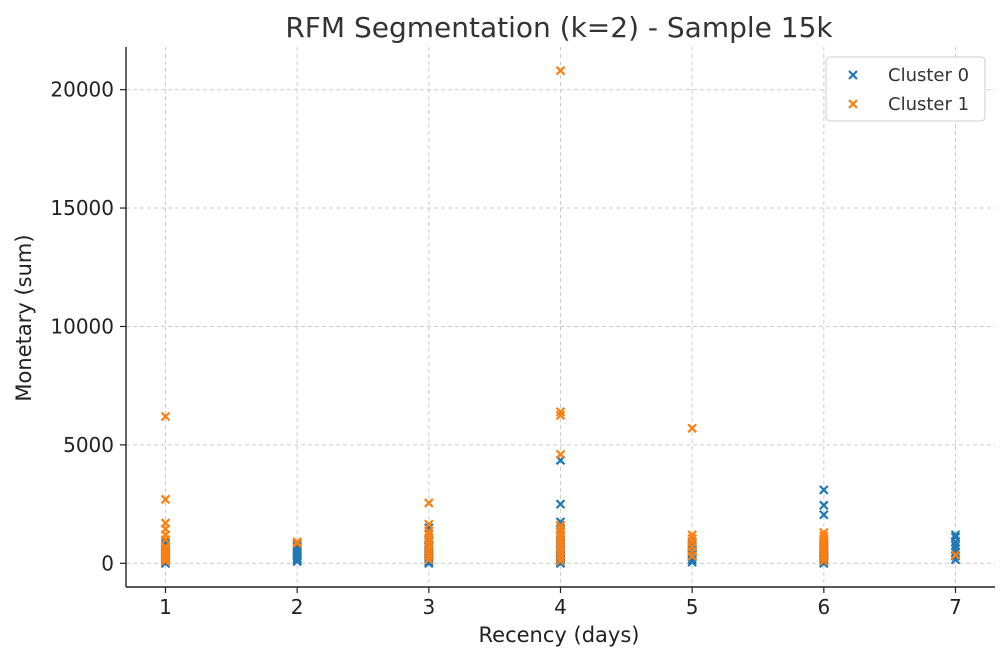 The height and width of the screenshot is (662, 1007). What do you see at coordinates (82, 90) in the screenshot?
I see `y-tick-label: 20000` at bounding box center [82, 90].